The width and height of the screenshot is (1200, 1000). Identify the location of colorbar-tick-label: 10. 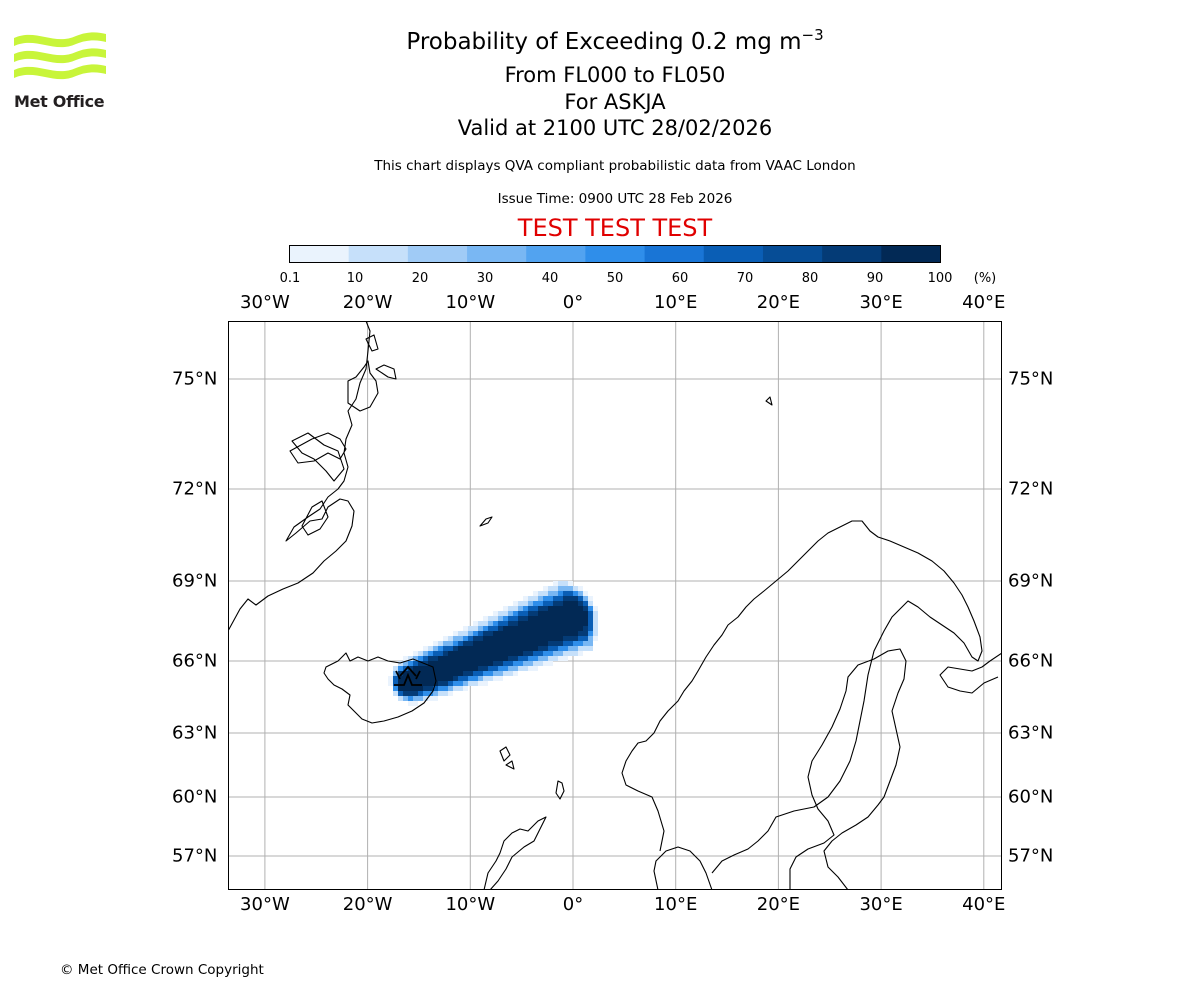
(355, 278).